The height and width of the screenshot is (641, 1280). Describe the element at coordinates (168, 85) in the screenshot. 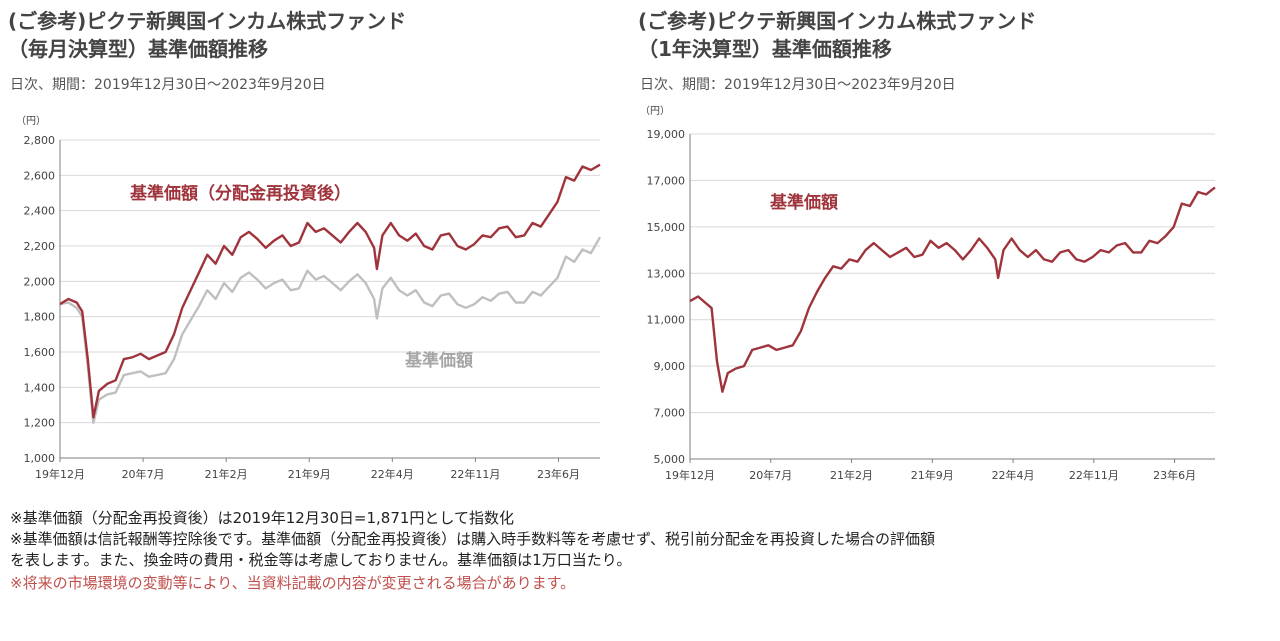

I see `left-chart-subtitle: 日次、期間：2019年12月30日～2023年9月20日` at that location.